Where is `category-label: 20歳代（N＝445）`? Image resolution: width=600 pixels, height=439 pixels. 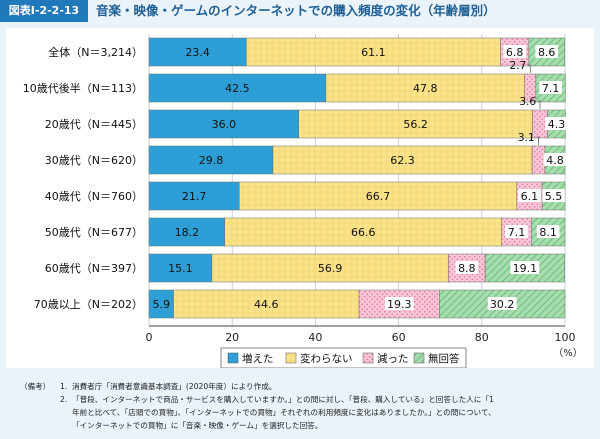
category-label: 20歳代（N＝445） is located at coordinates (94, 124).